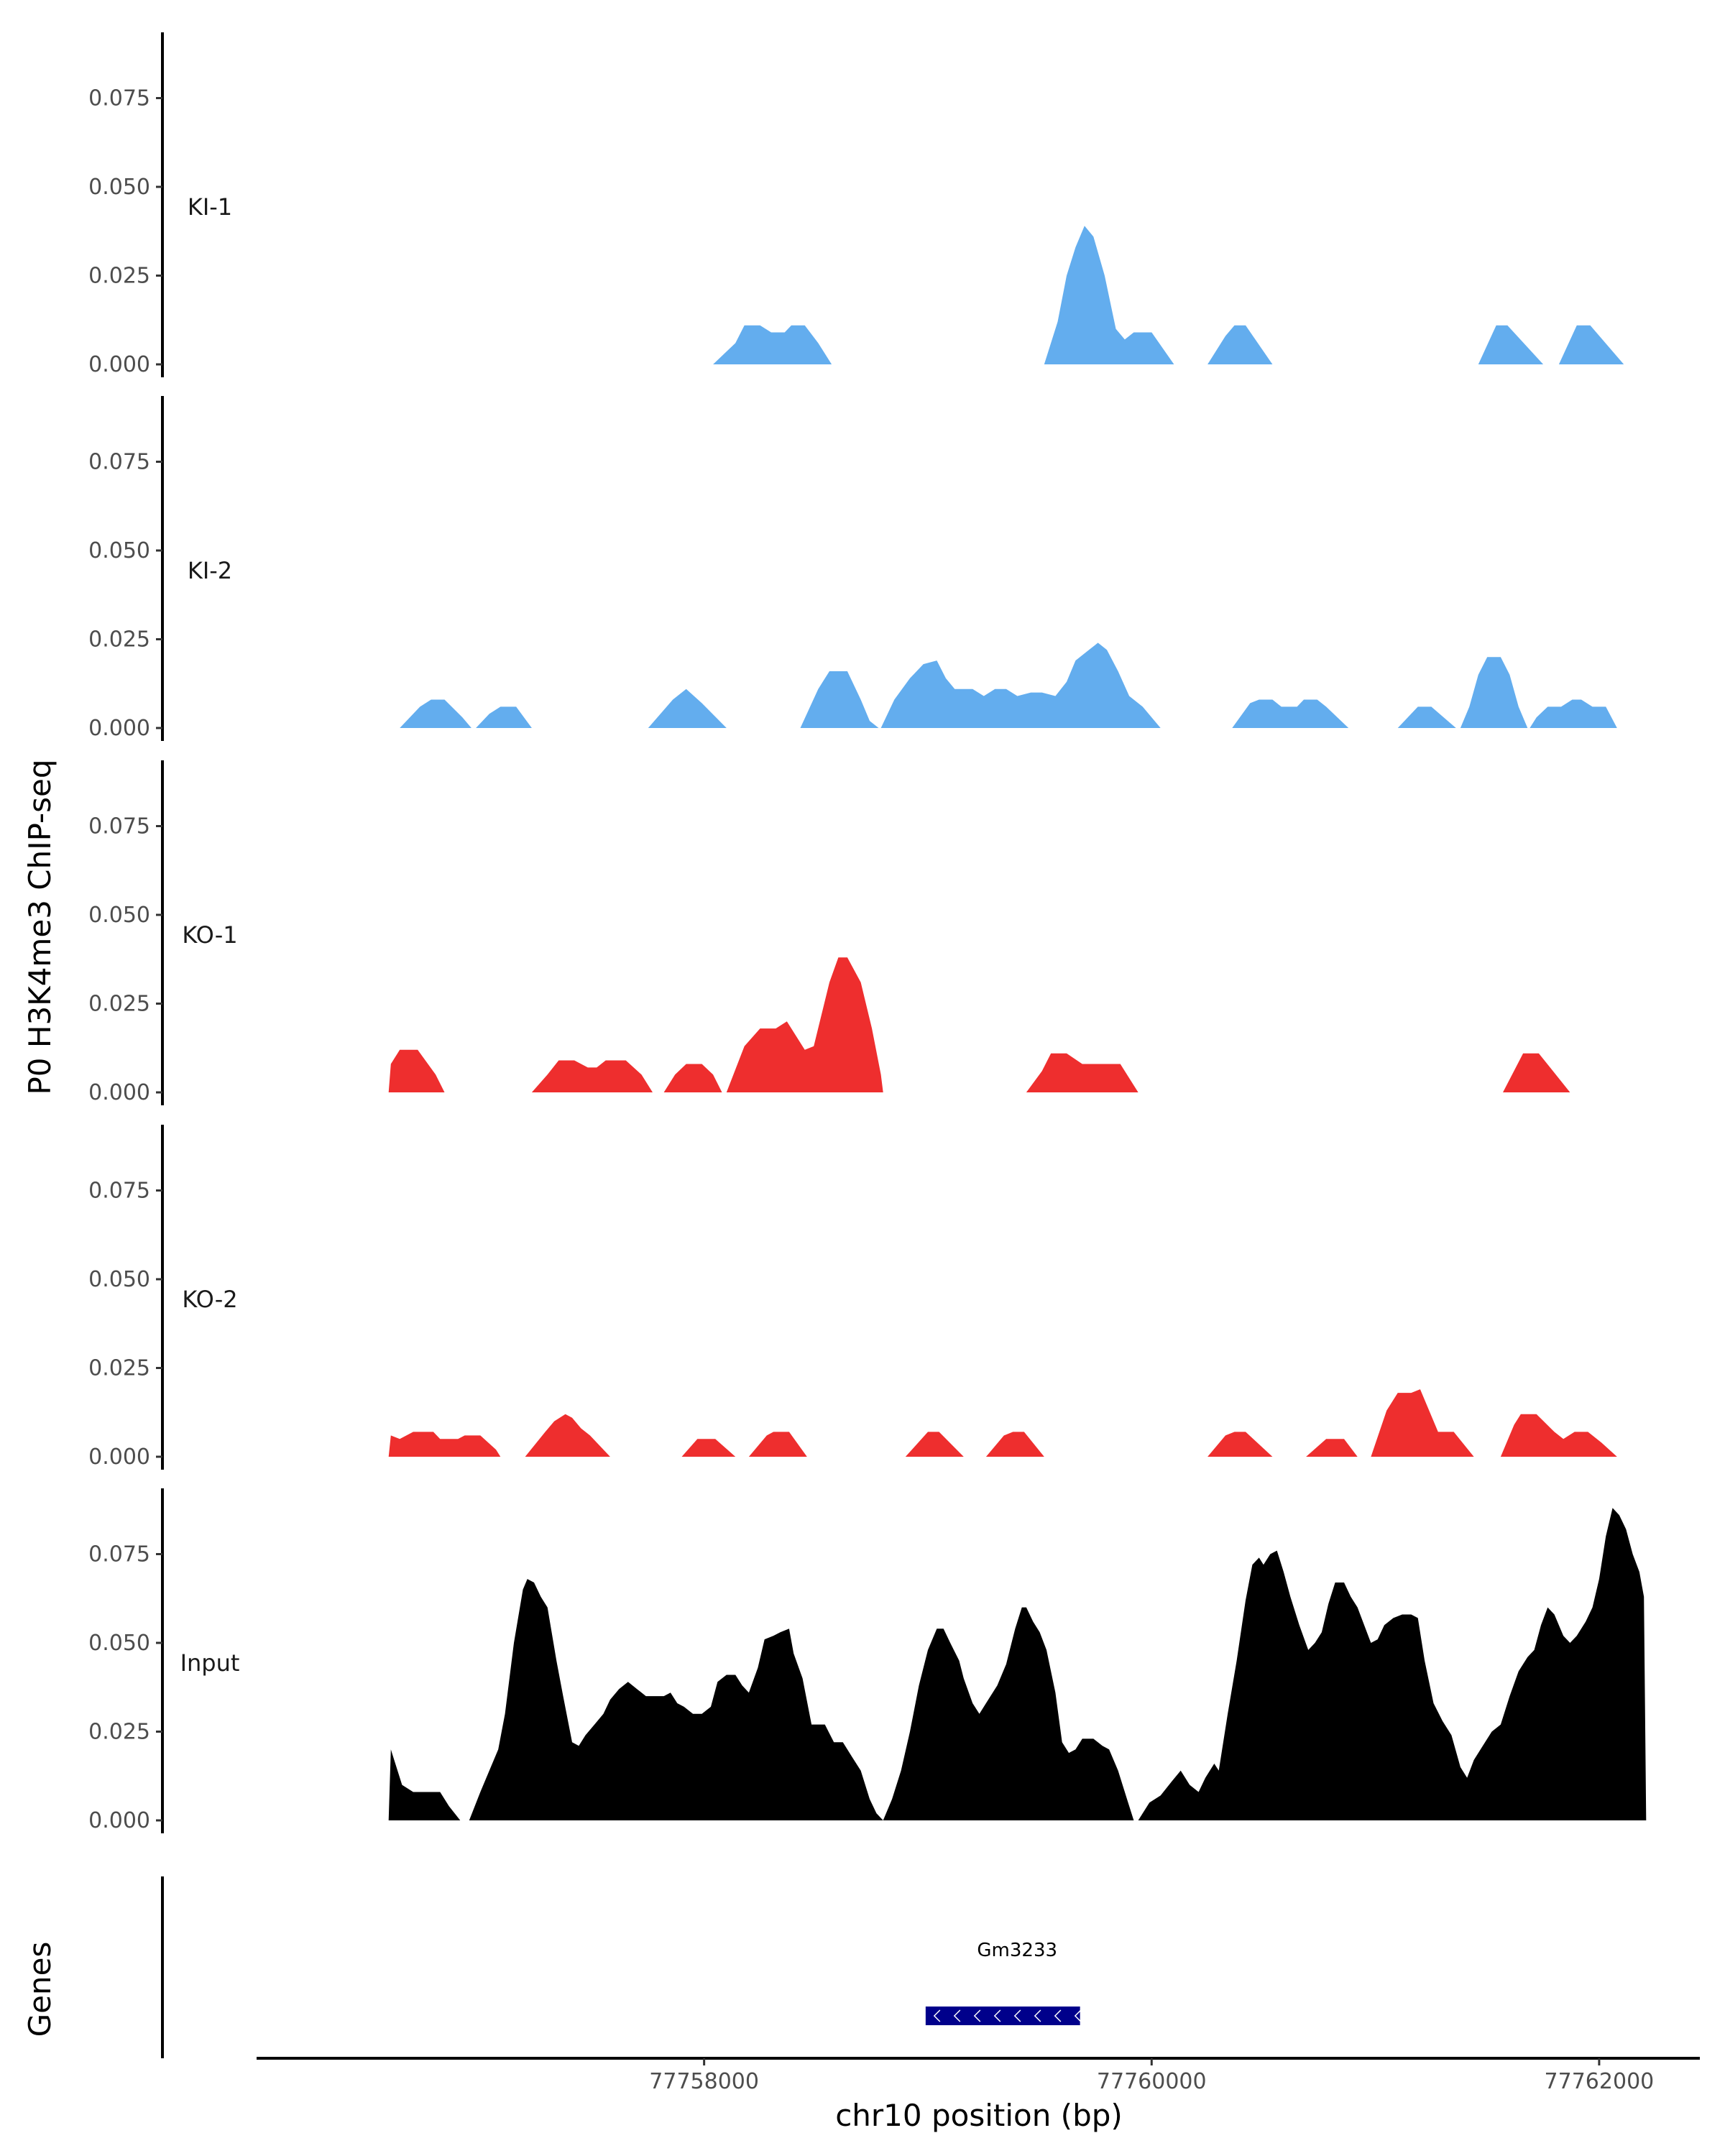  What do you see at coordinates (704, 2082) in the screenshot?
I see `x-tick-label: 77758000` at bounding box center [704, 2082].